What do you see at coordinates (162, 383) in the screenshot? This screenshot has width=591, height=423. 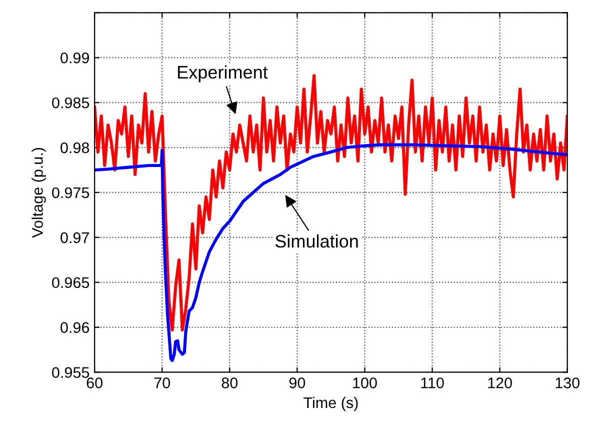 I see `x-tick-label: 70` at bounding box center [162, 383].